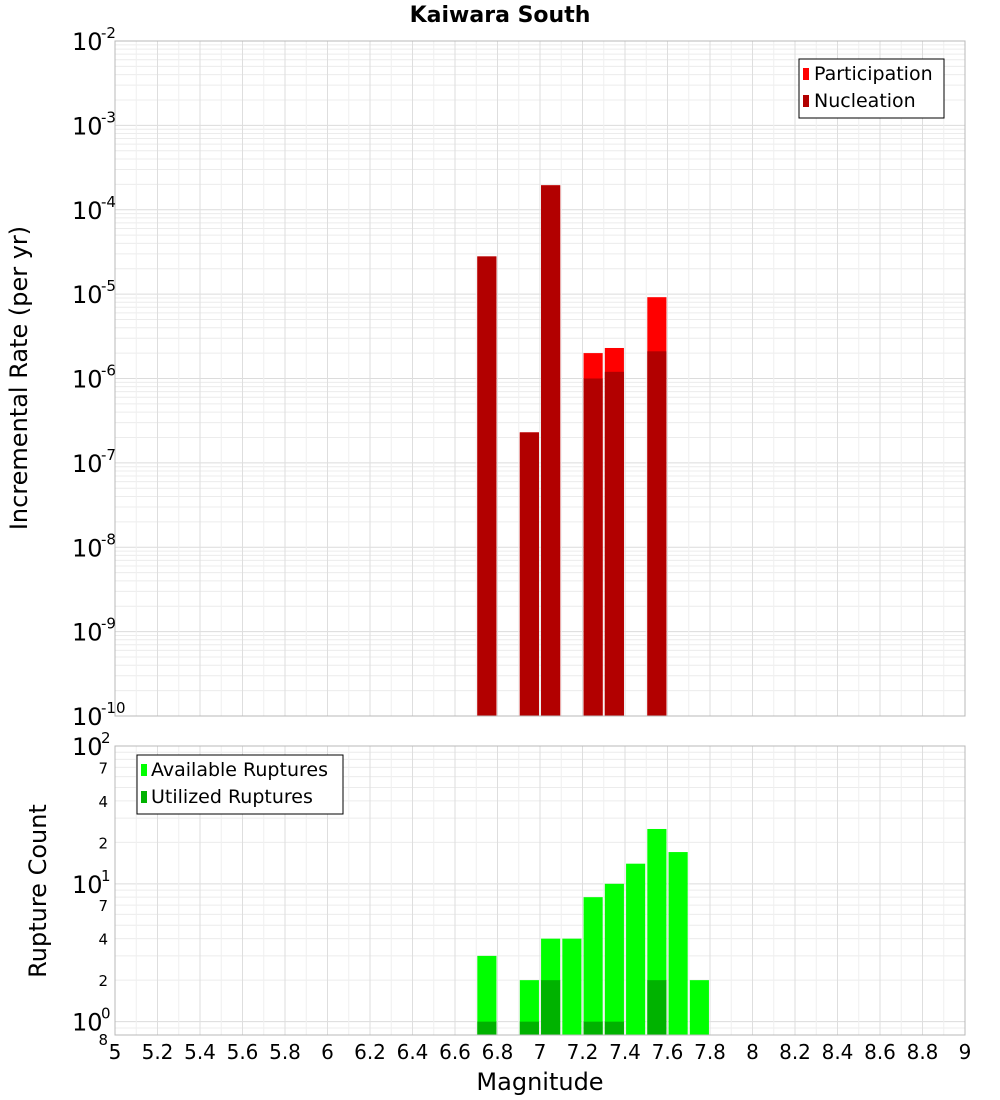  Describe the element at coordinates (108, 117) in the screenshot. I see `top-y-tick-exponent: -3` at that location.